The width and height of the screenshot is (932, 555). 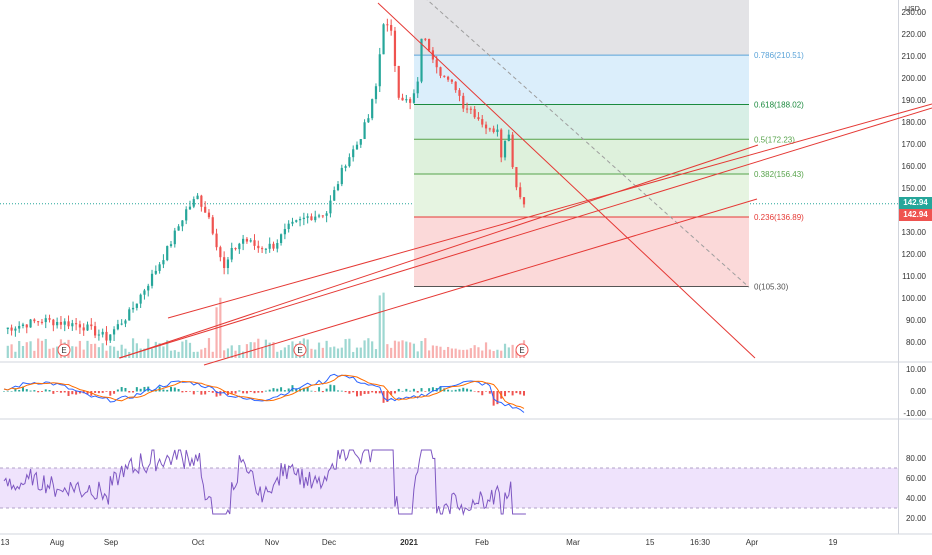 I want to click on fib-level-label: 0.786(210.51), so click(x=779, y=55).